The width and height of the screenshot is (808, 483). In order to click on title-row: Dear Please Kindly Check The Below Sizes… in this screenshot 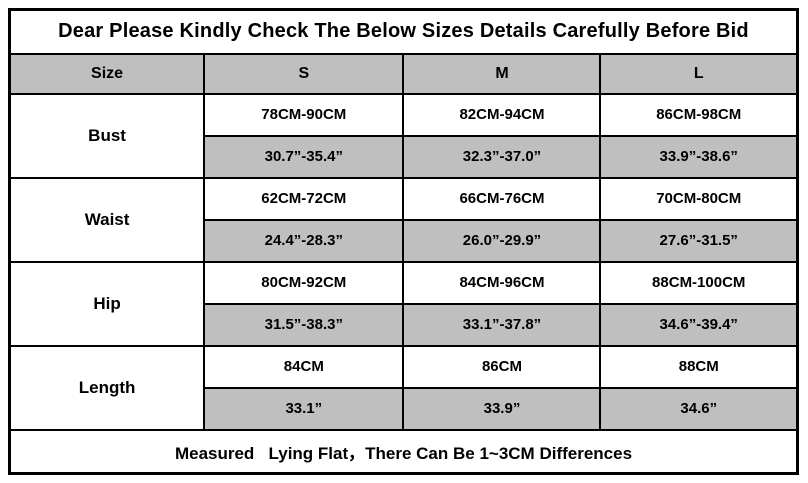, I will do `click(403, 31)`.